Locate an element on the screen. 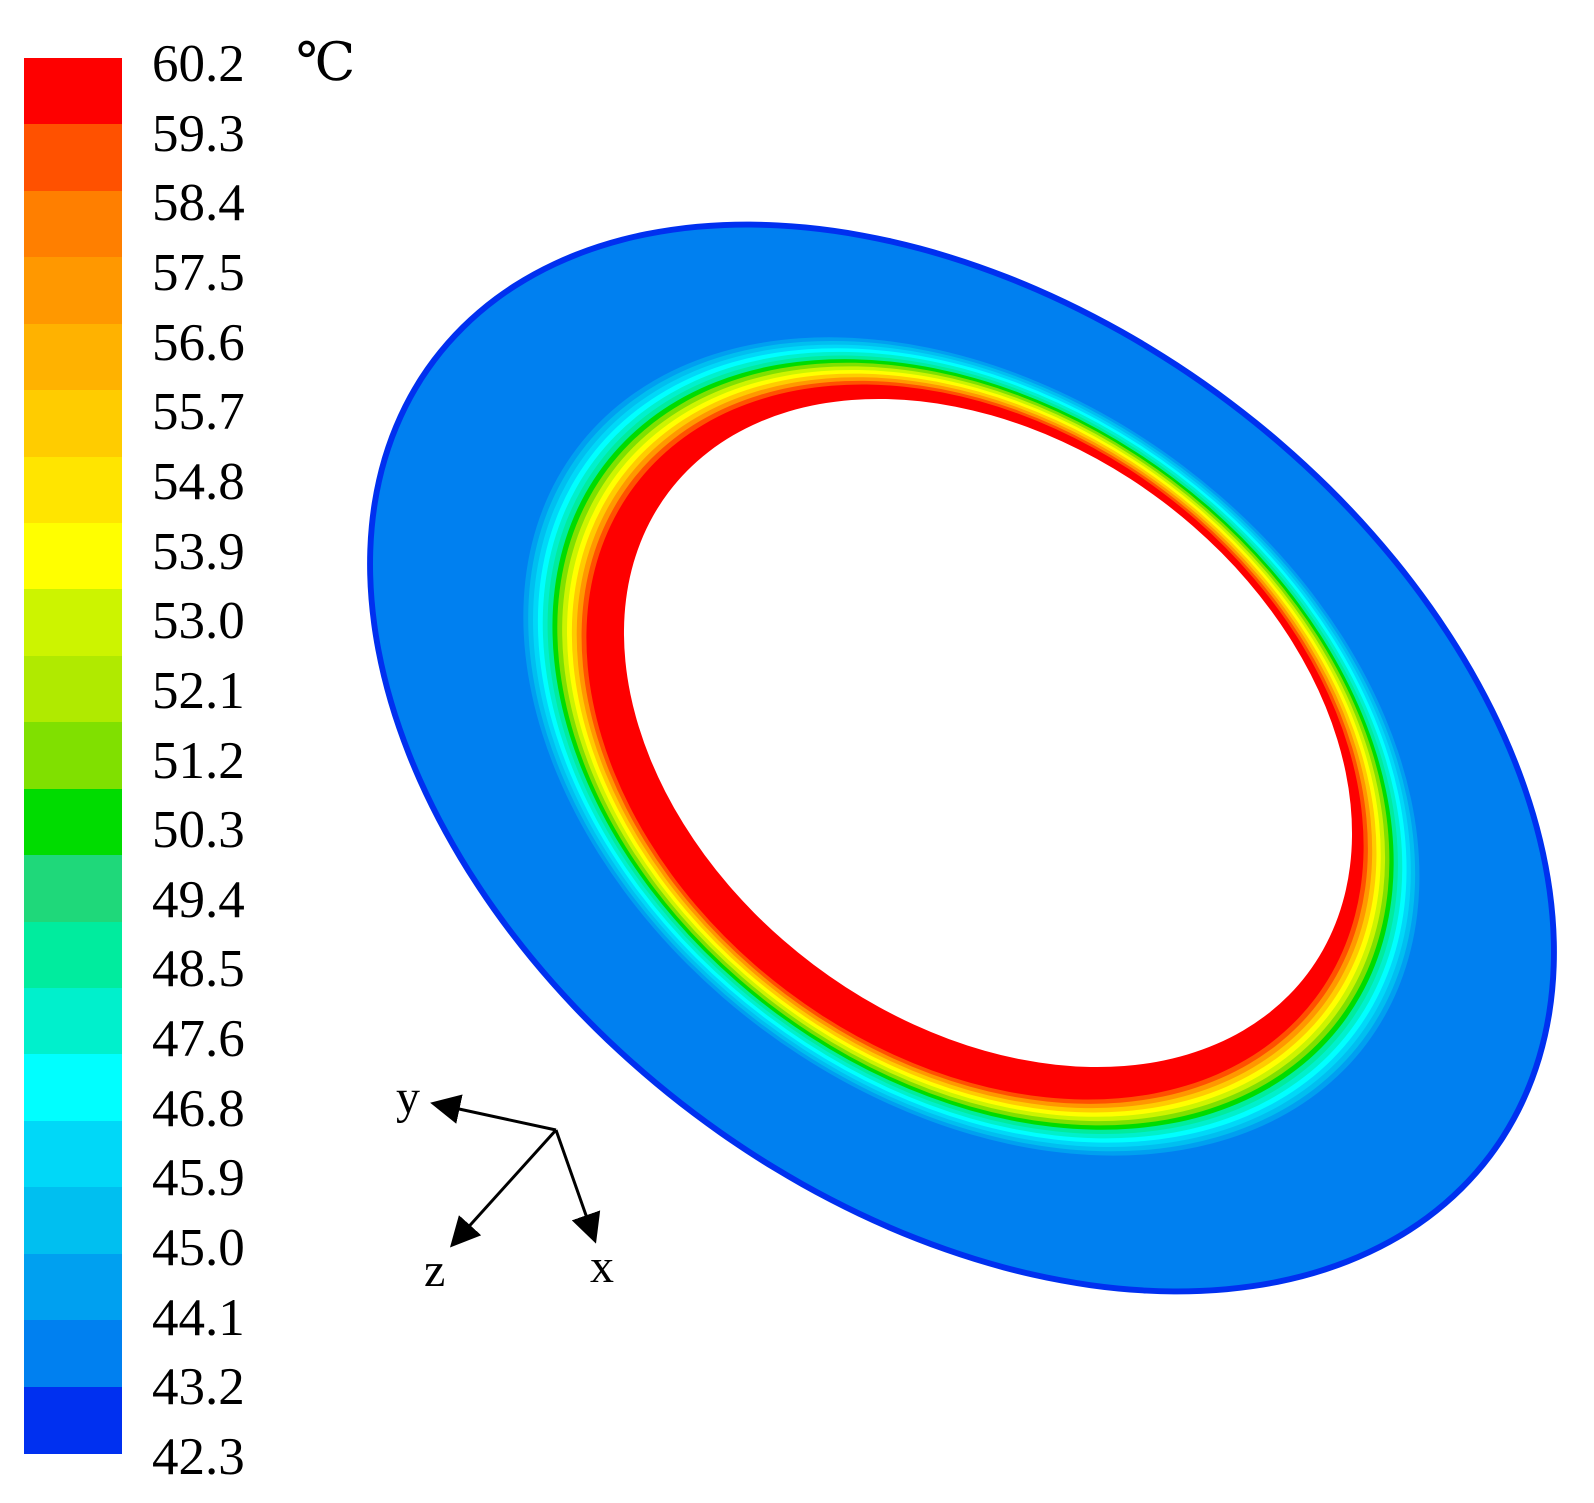  y-axis-label: y is located at coordinates (408, 1097).